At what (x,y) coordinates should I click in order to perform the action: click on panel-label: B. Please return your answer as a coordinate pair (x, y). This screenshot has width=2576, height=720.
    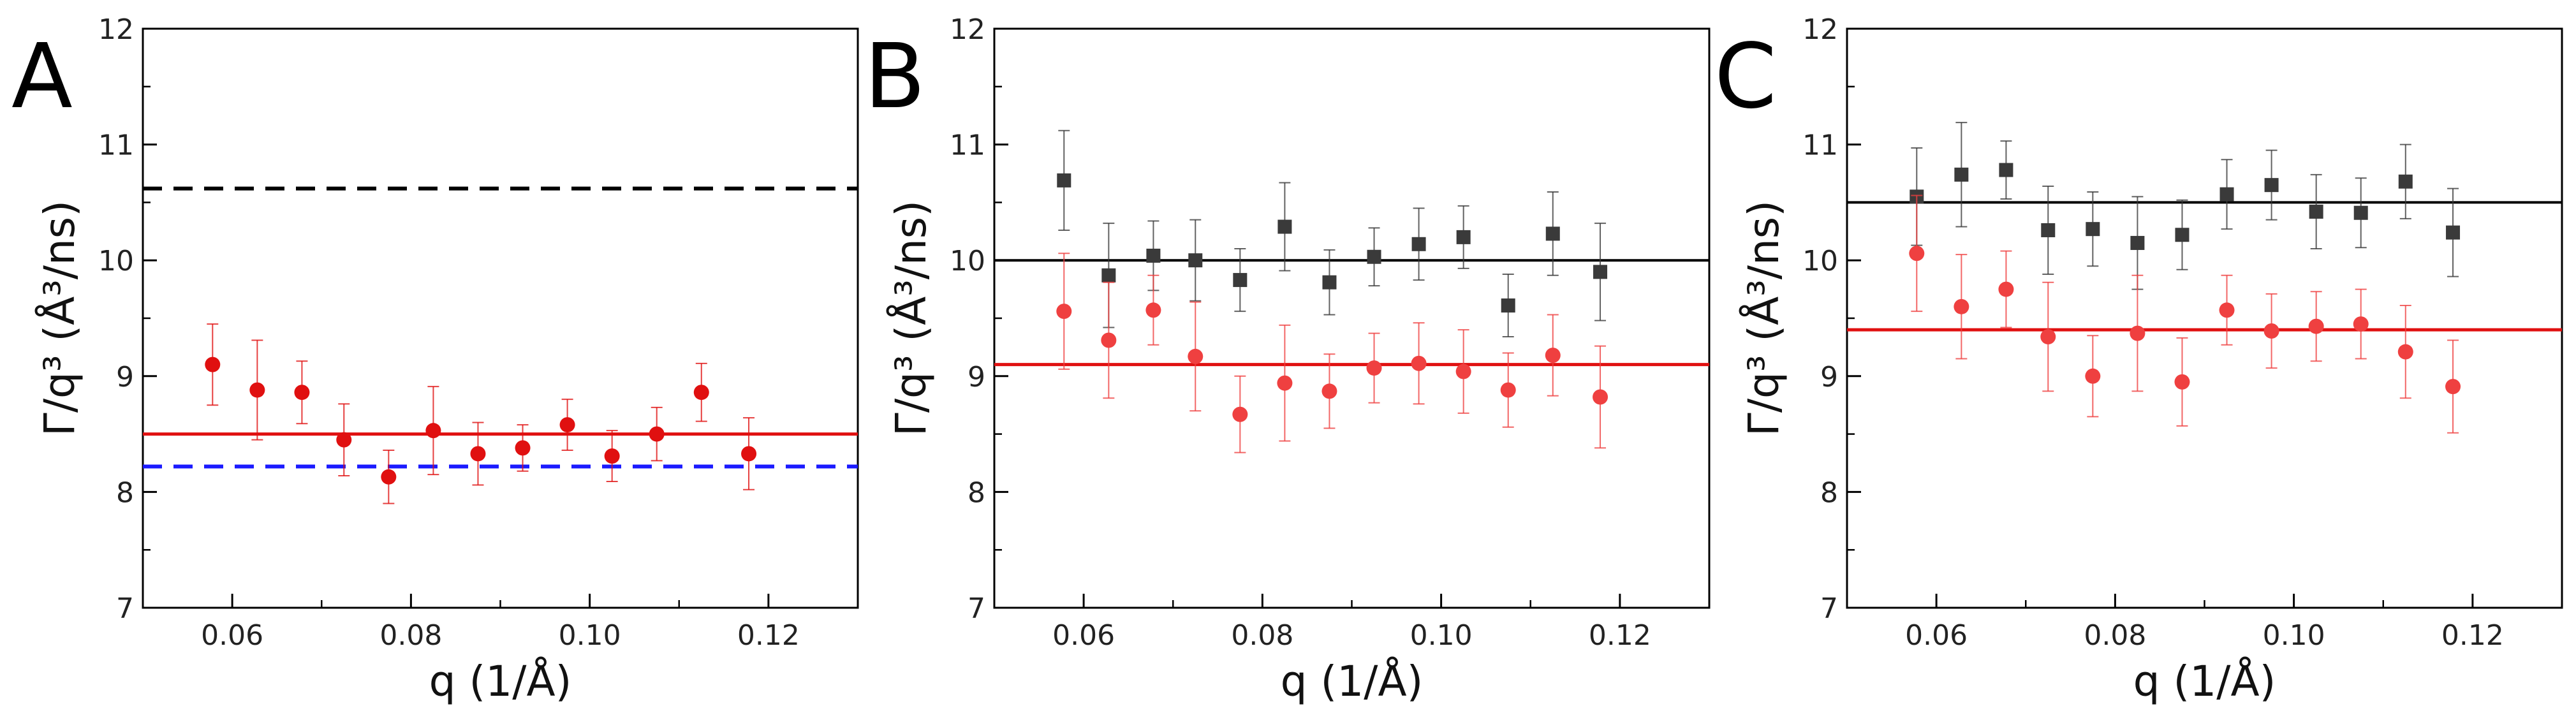
    Looking at the image, I should click on (894, 77).